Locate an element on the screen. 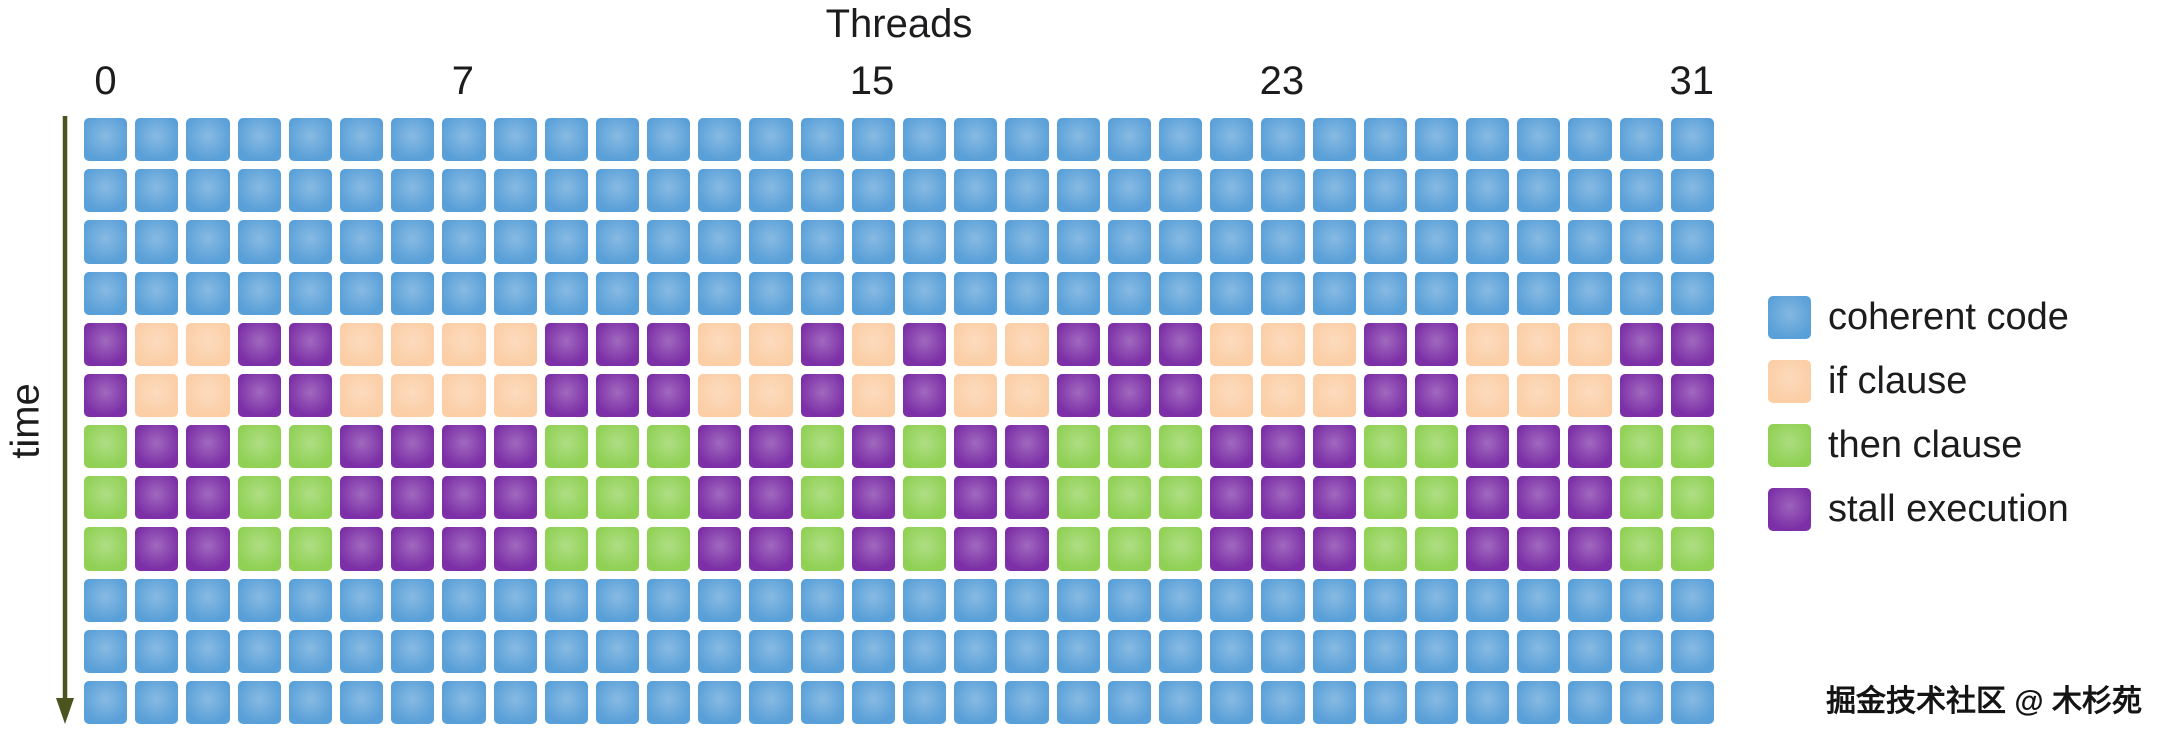 The height and width of the screenshot is (732, 2162). thread-tick-0: 0 is located at coordinates (105, 81).